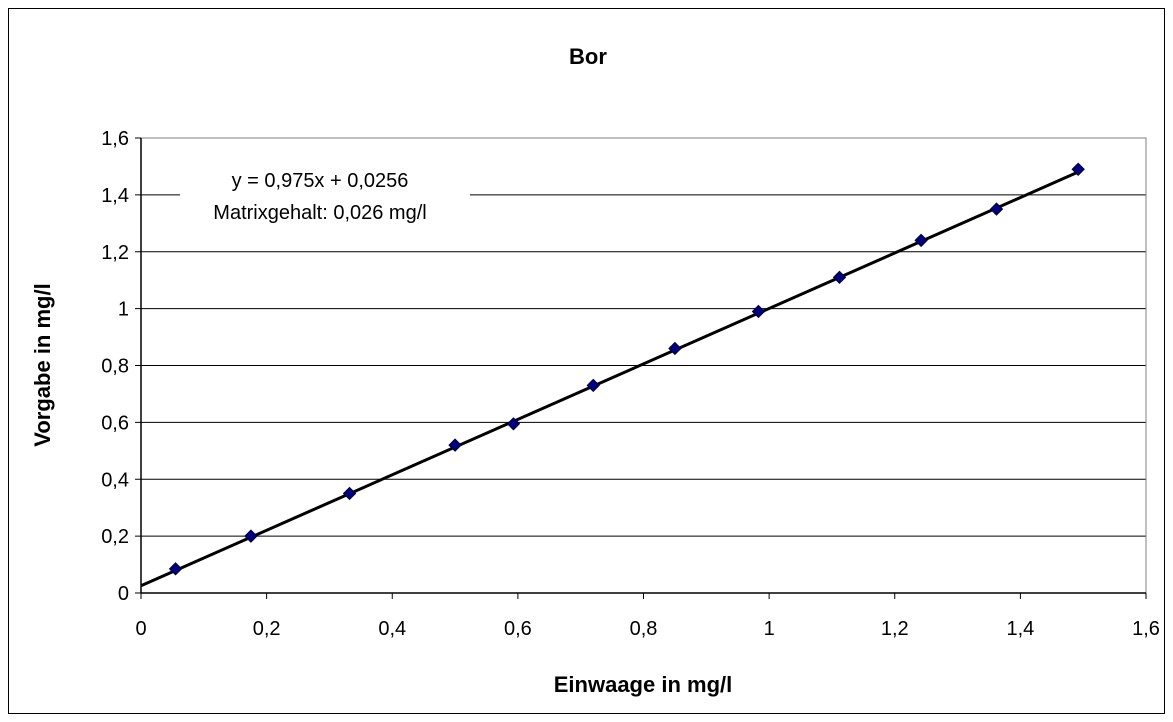 This screenshot has width=1173, height=722. Describe the element at coordinates (115, 196) in the screenshot. I see `y-tick-label: 1,4` at that location.